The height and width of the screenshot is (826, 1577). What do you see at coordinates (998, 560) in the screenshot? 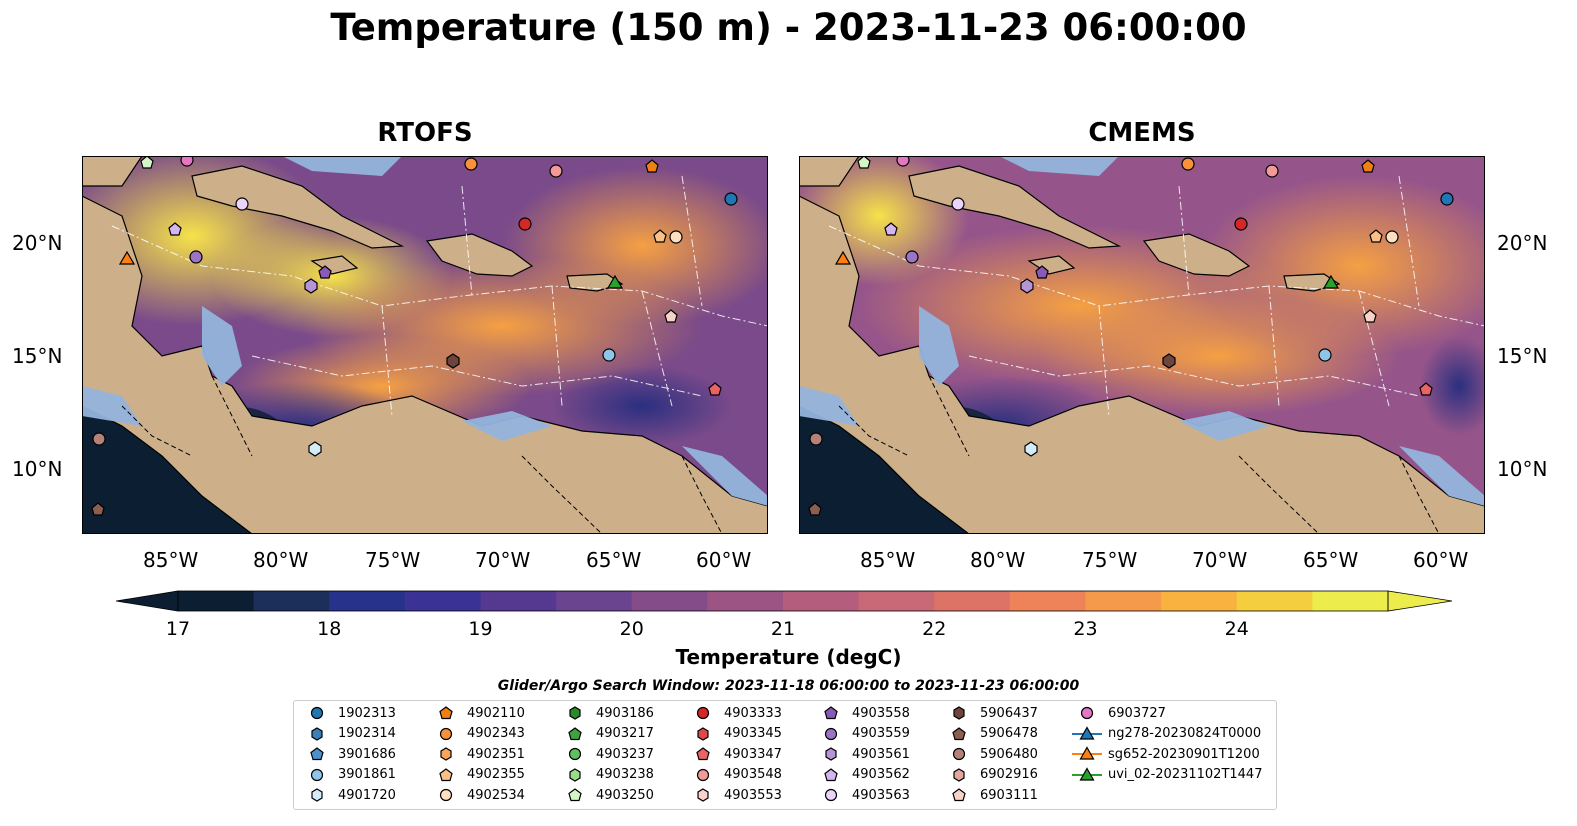
I see `lon-tick-80w-right: 80°W` at bounding box center [998, 560].